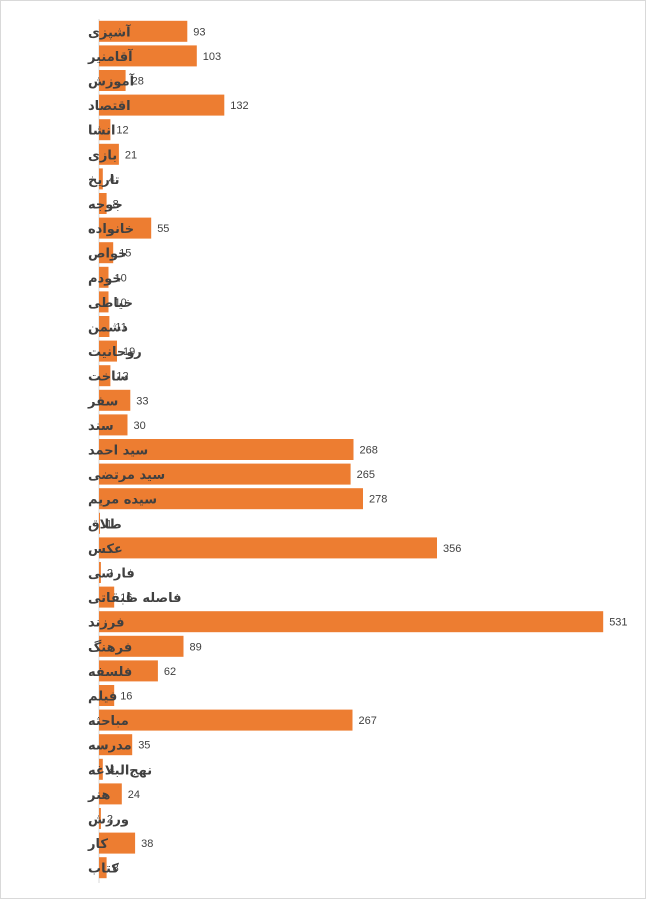  I want to click on category-label: خودم, so click(105, 278).